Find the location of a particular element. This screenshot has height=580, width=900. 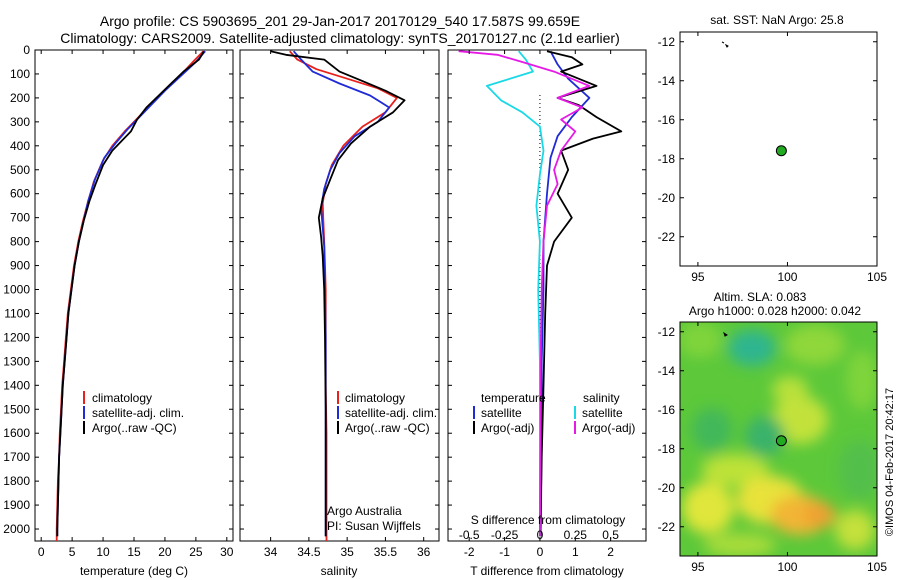

y-tick-label: 1000 is located at coordinates (16, 290).